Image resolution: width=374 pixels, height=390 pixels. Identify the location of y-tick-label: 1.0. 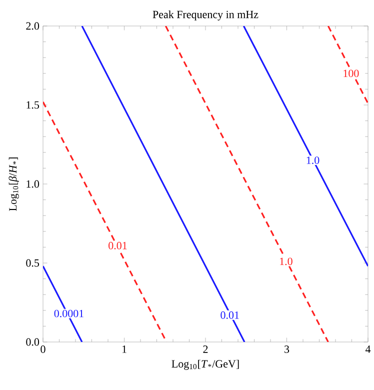
(33, 184).